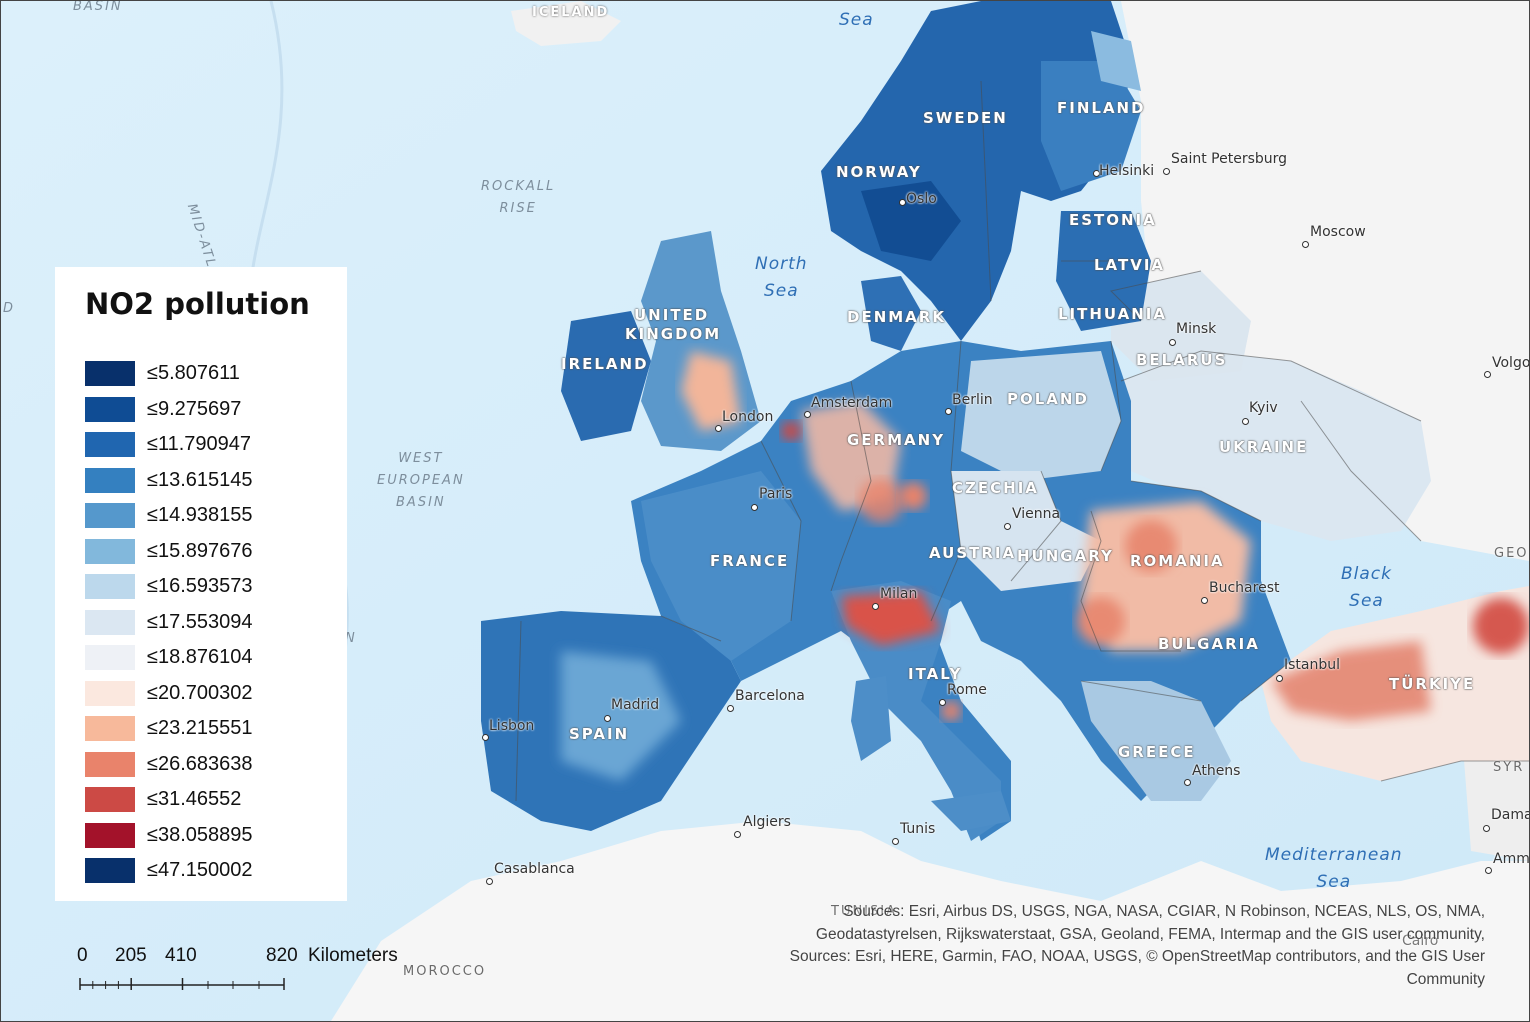 This screenshot has width=1530, height=1022. Describe the element at coordinates (200, 870) in the screenshot. I see `legend-label: ≤47.150002` at that location.